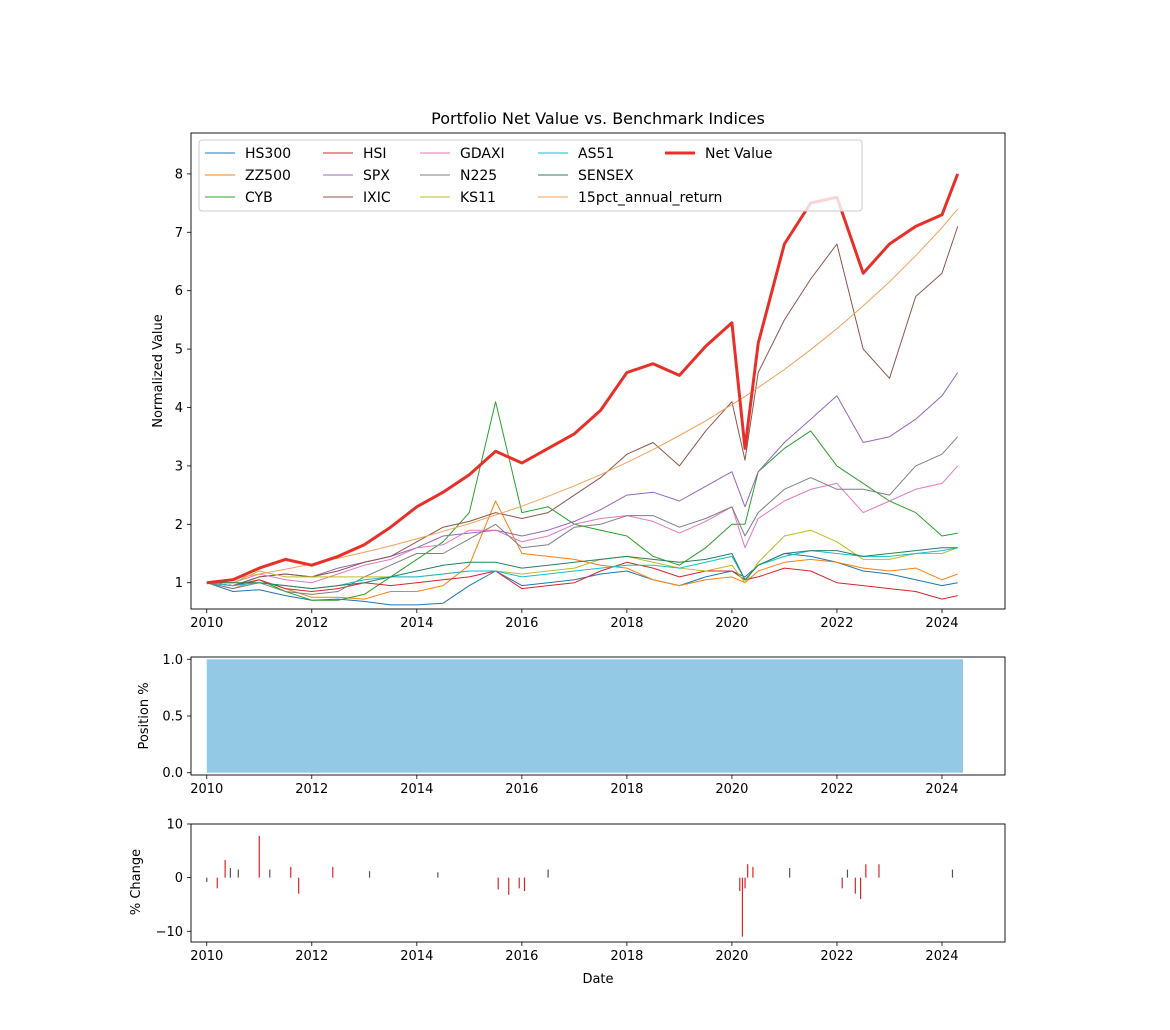  I want to click on y-tick-label: 6, so click(179, 291).